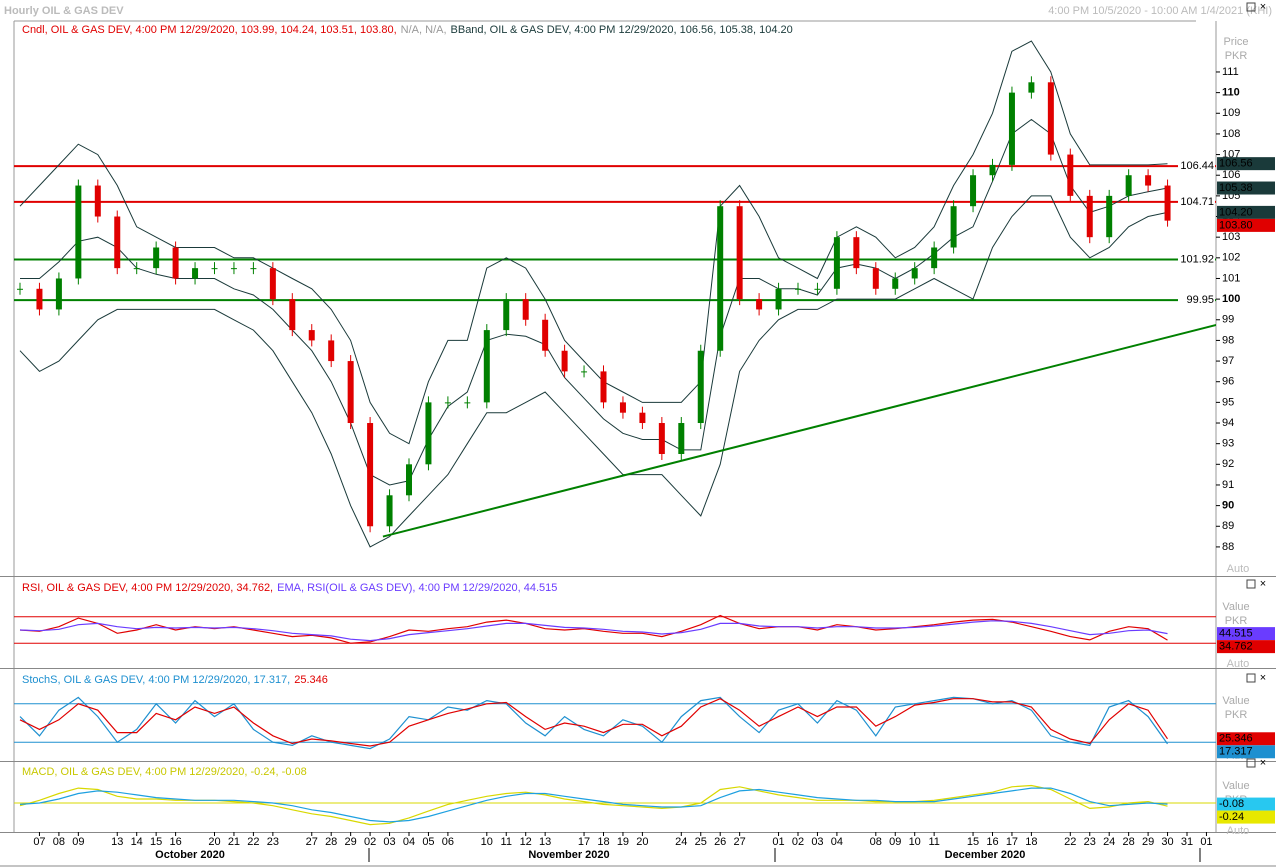 Image resolution: width=1276 pixels, height=867 pixels. I want to click on x-tick-label: 16, so click(175, 842).